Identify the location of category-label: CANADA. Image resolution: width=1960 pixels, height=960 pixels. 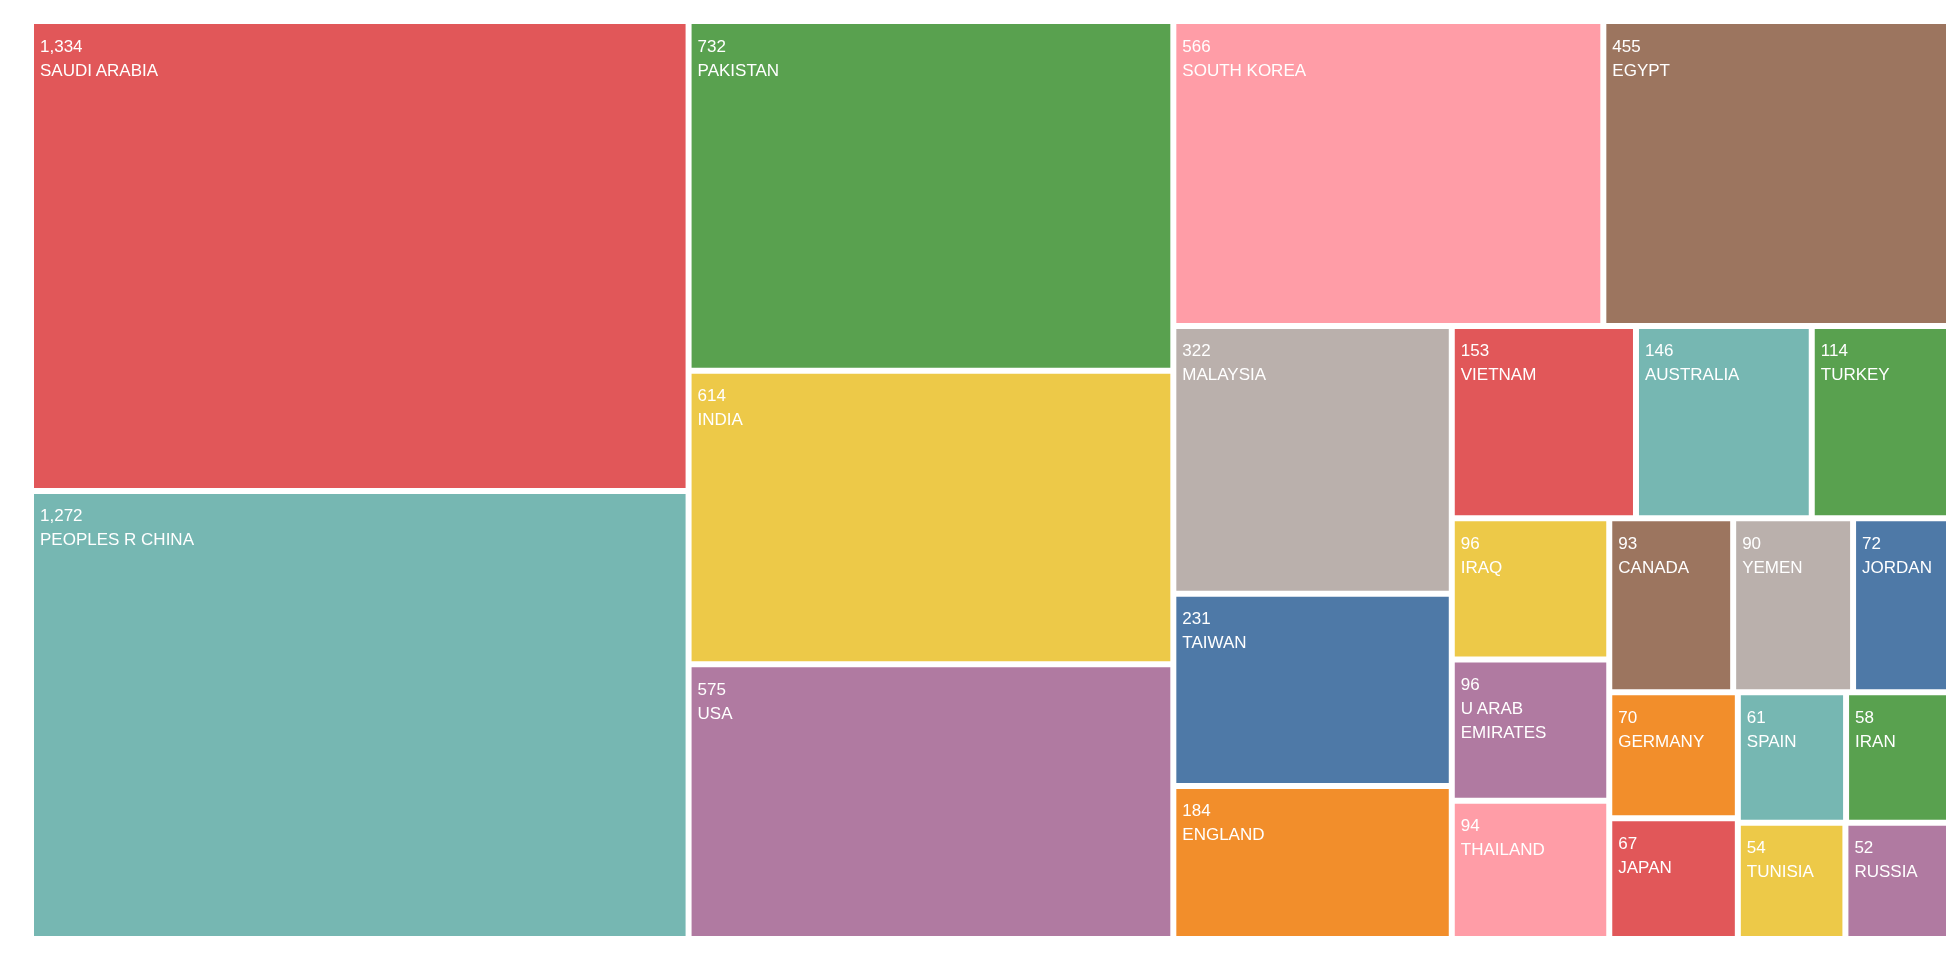
(1654, 567).